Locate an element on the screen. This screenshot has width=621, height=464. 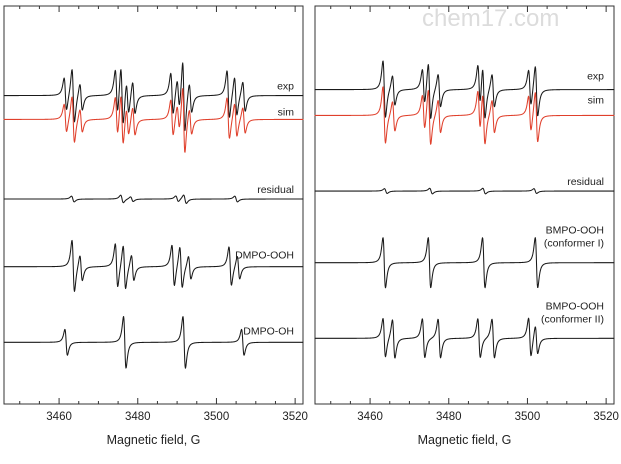
series-label-bmpo-ooh-conformer-i: BMPO-OOH (conformer I) is located at coordinates (574, 237).